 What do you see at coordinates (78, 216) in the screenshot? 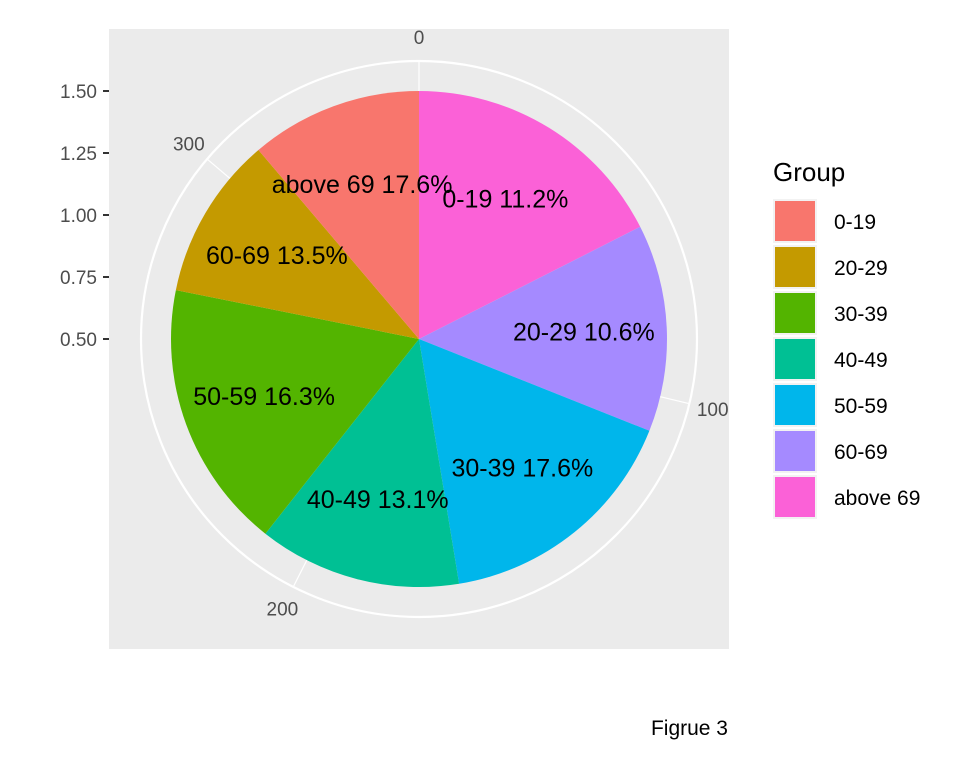
I see `radial-tick-label: 1.00` at bounding box center [78, 216].